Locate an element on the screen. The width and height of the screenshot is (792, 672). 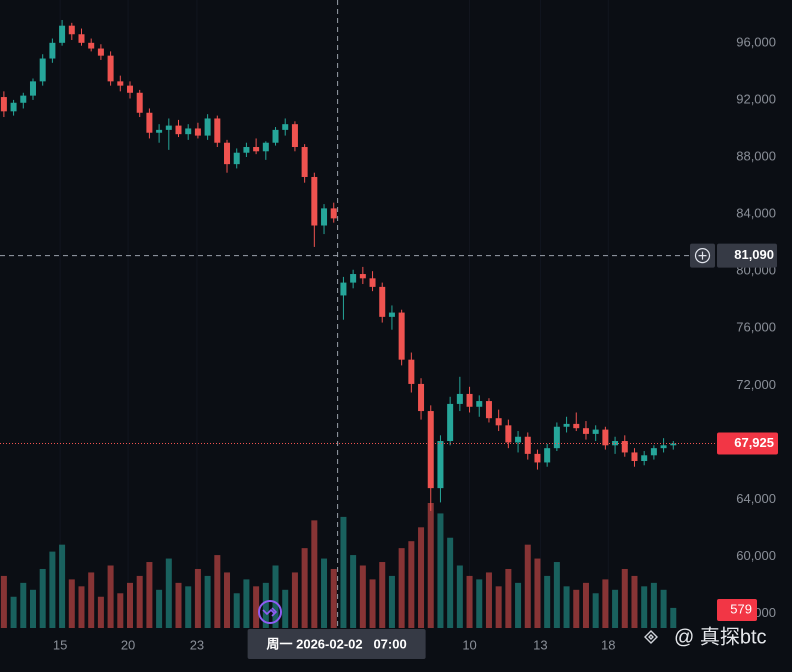
watermark: @ 真探btc is located at coordinates (720, 636).